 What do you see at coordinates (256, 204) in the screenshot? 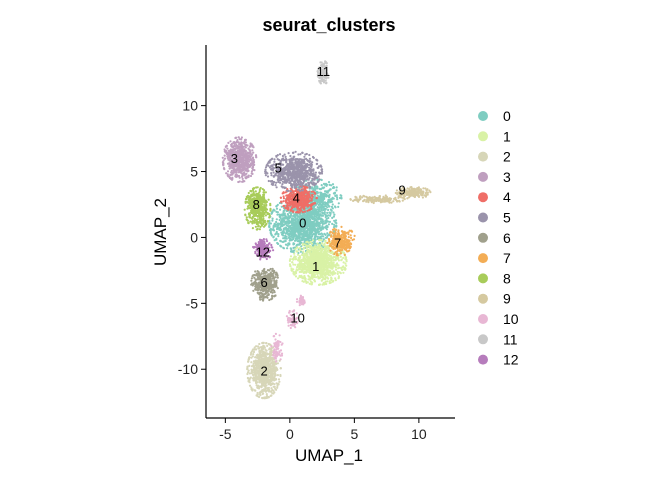
I see `cluster-label-8: 8` at bounding box center [256, 204].